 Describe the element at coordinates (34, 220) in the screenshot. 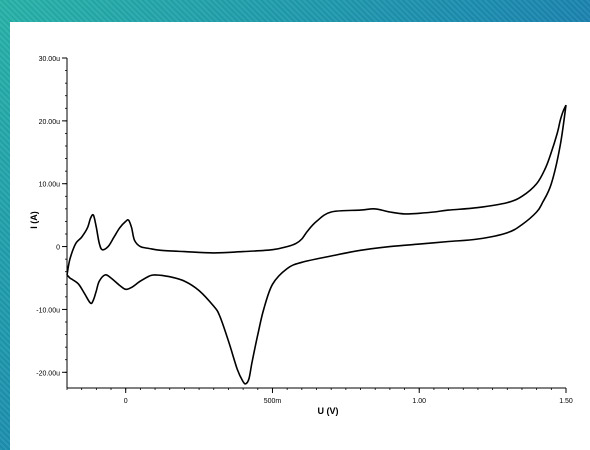

I see `y-axis-label: I (A)` at that location.